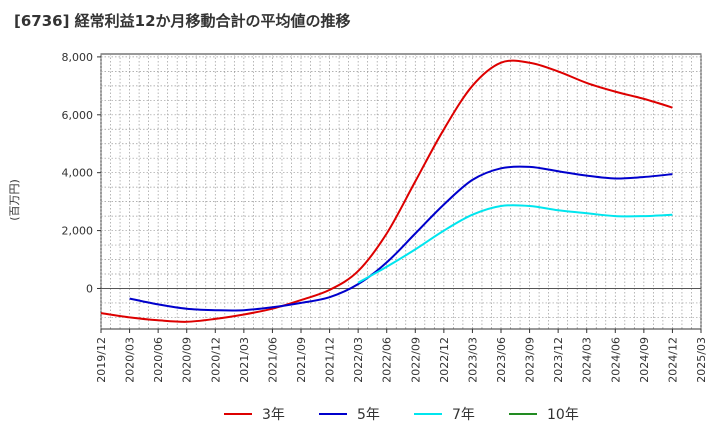 This screenshot has width=720, height=440. What do you see at coordinates (587, 360) in the screenshot?
I see `x-tick-label: 2024/03` at bounding box center [587, 360].